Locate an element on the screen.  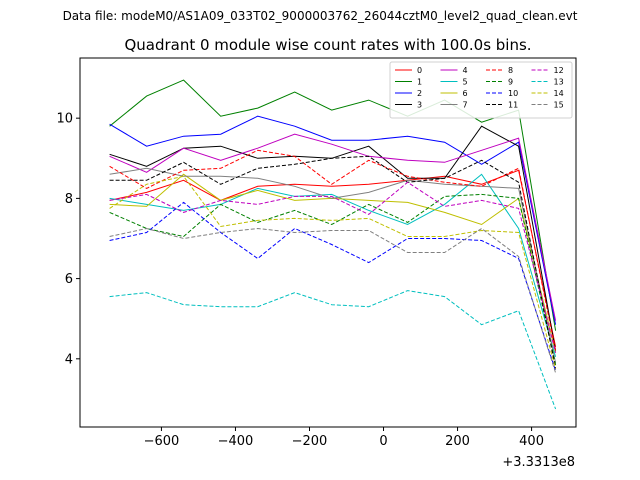
x-axis: −600 −400 −200 0 200 400 is located at coordinates (344, 438).